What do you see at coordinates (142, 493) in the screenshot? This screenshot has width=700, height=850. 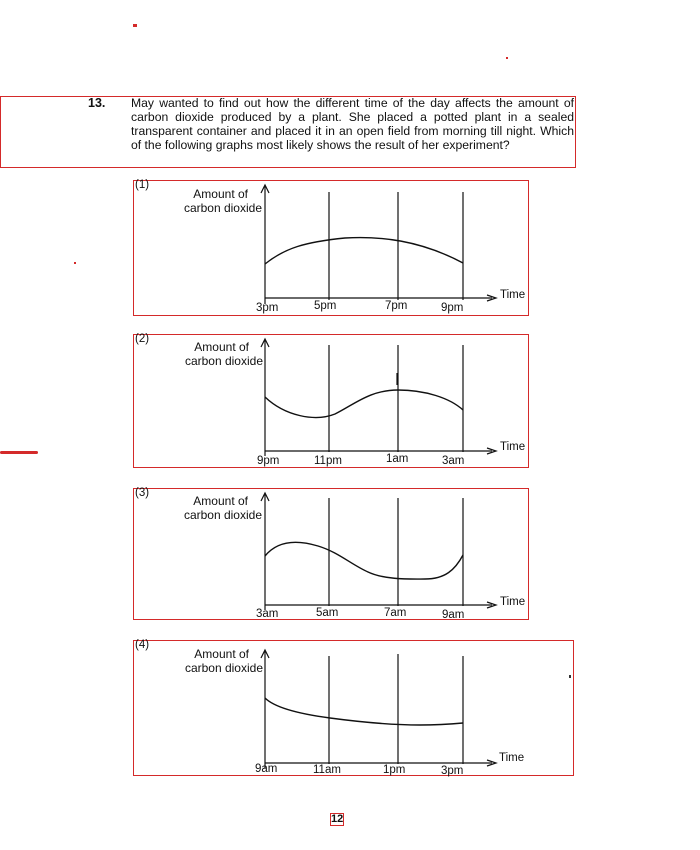 I see `option-label: (3)` at bounding box center [142, 493].